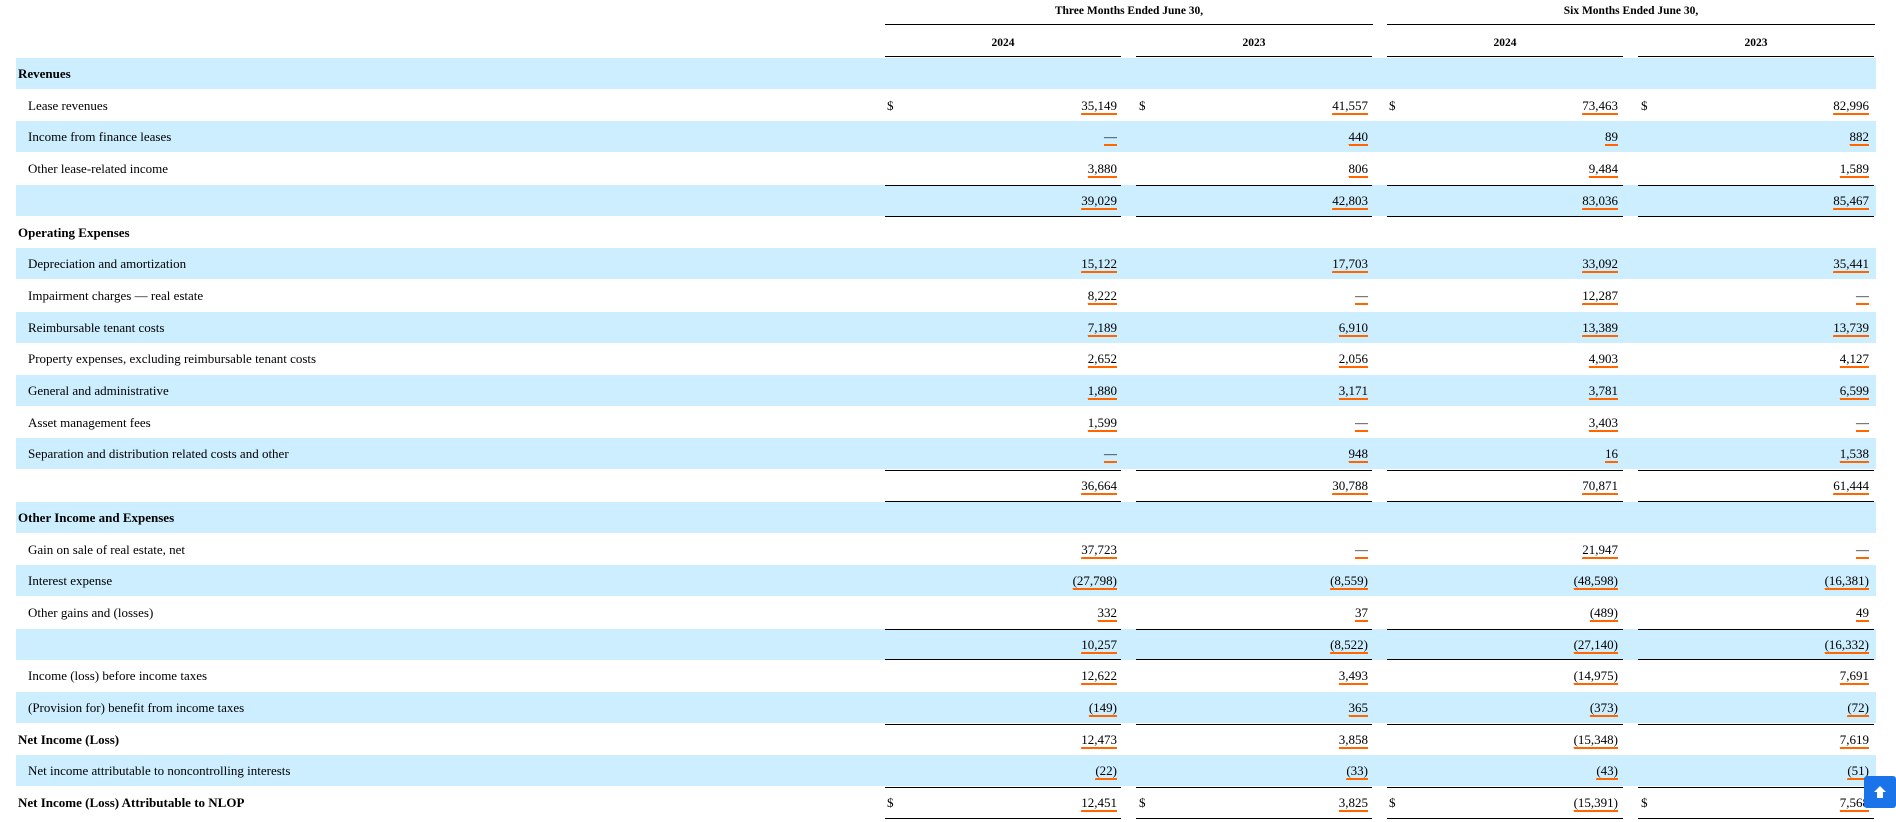  What do you see at coordinates (1102, 391) in the screenshot?
I see `value-text: 1,880` at bounding box center [1102, 391].